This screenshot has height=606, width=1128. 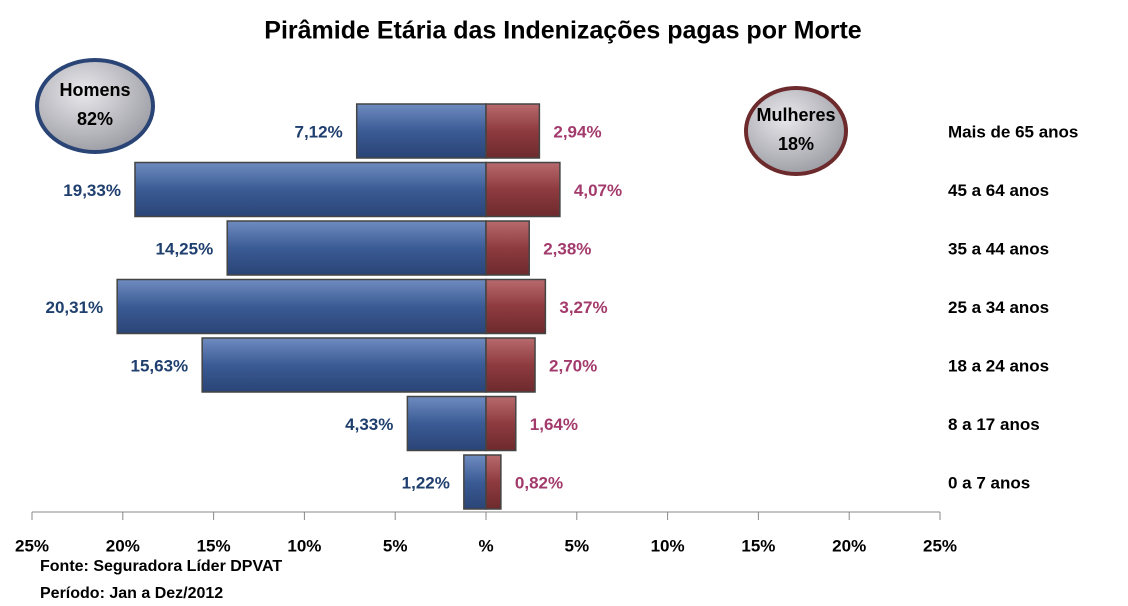 I want to click on category-label: 45 a 64 anos, so click(x=998, y=190).